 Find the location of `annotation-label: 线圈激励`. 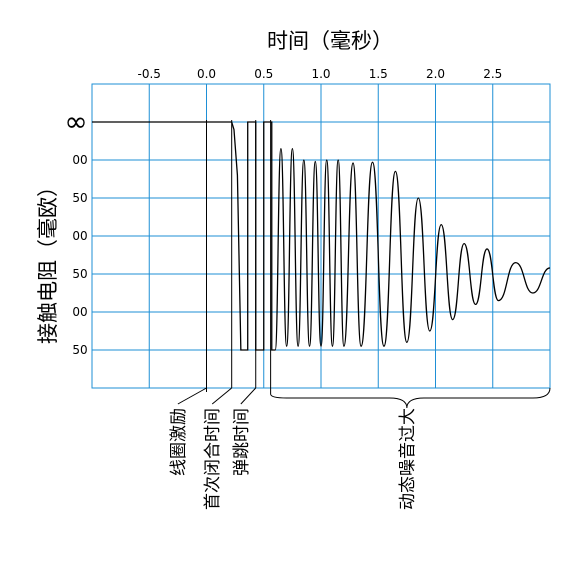

annotation-label: 线圈激励 is located at coordinates (179, 442).